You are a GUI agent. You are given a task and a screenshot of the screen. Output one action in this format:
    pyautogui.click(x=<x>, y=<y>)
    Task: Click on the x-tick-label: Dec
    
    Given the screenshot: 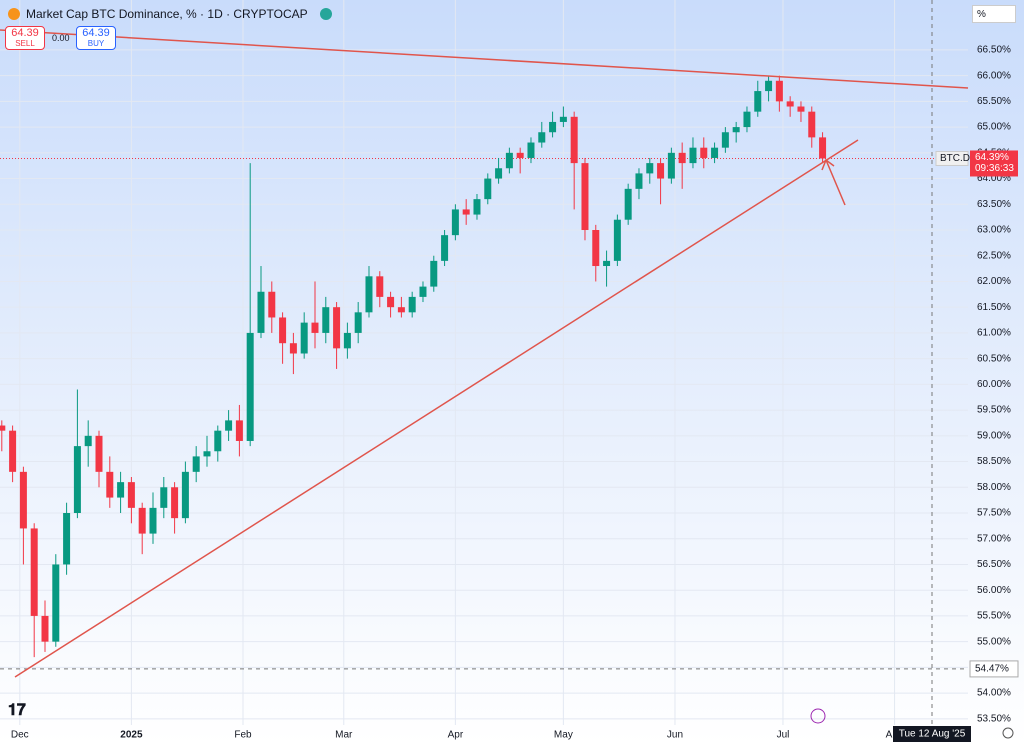 What is the action you would take?
    pyautogui.click(x=20, y=735)
    